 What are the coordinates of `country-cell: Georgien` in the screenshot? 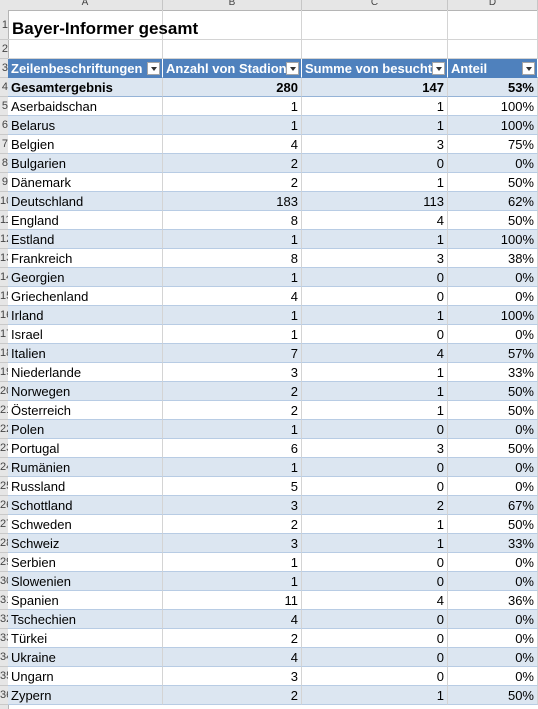 It's located at (85, 277).